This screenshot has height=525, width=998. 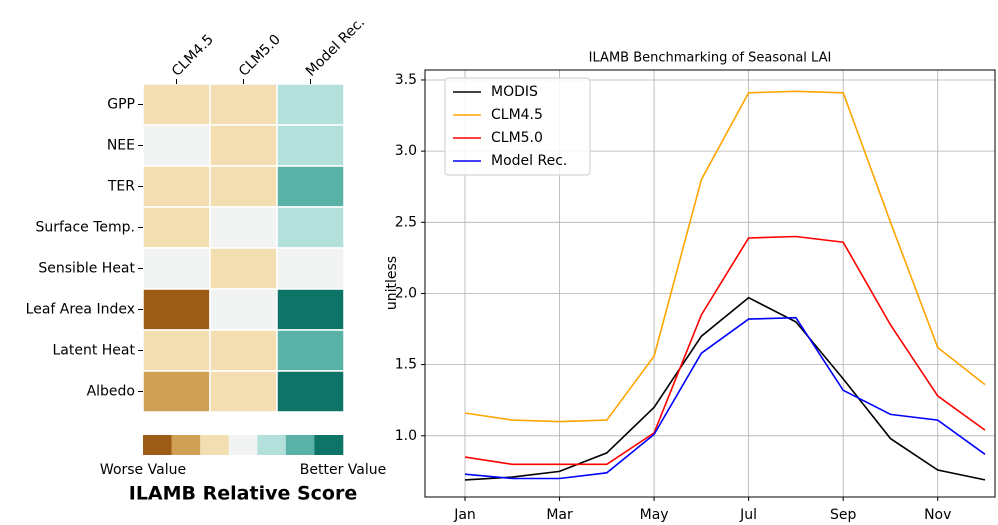 I want to click on x-tick-label: Nov, so click(x=937, y=515).